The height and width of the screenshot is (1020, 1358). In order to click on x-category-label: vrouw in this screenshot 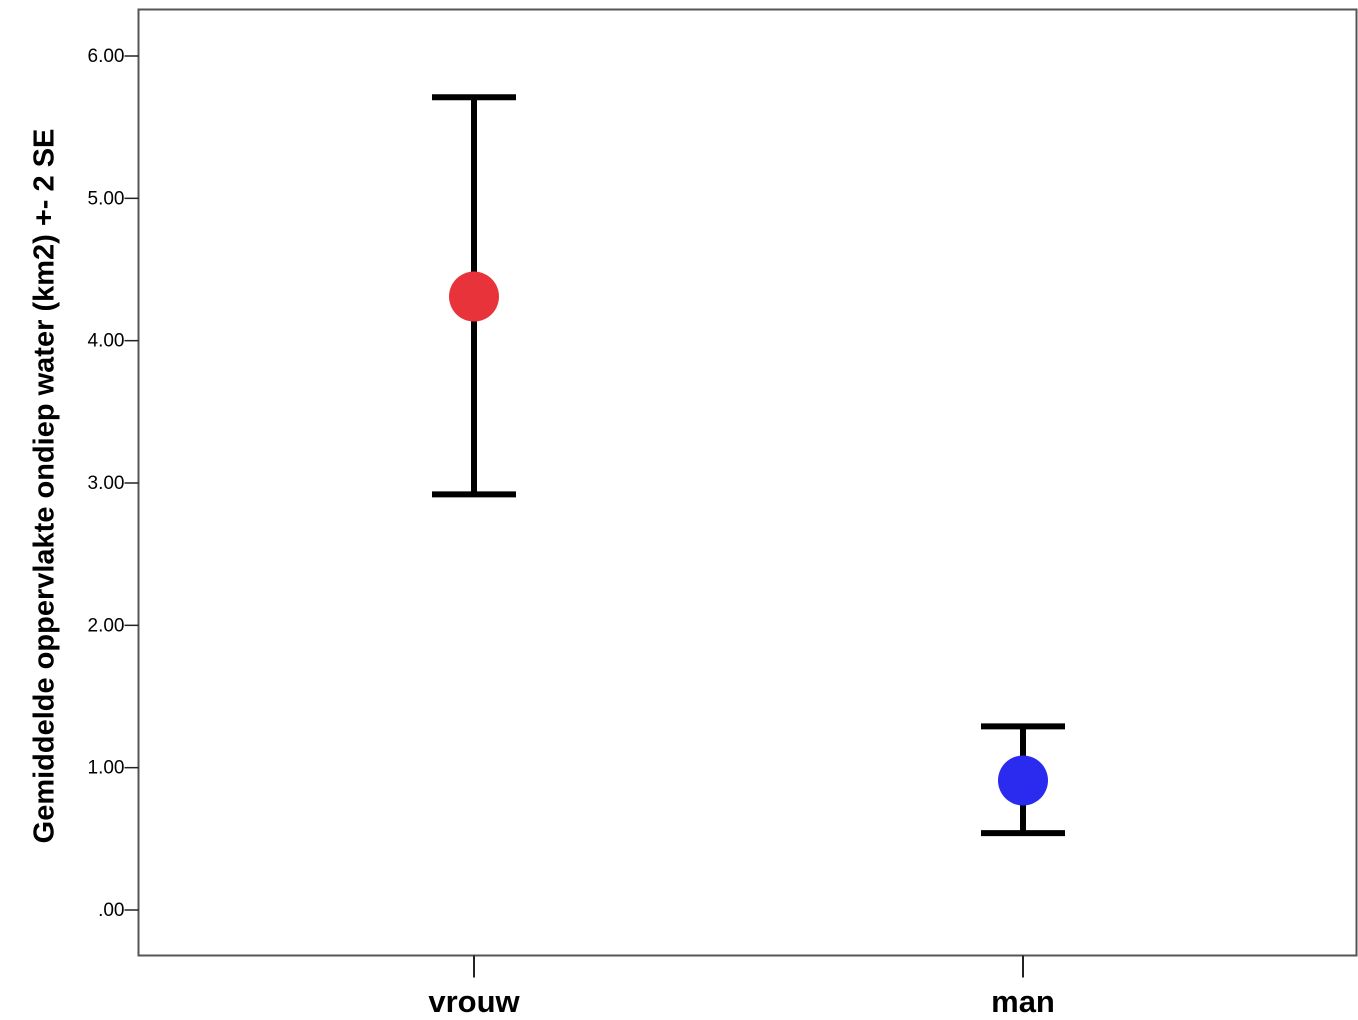, I will do `click(474, 1001)`.